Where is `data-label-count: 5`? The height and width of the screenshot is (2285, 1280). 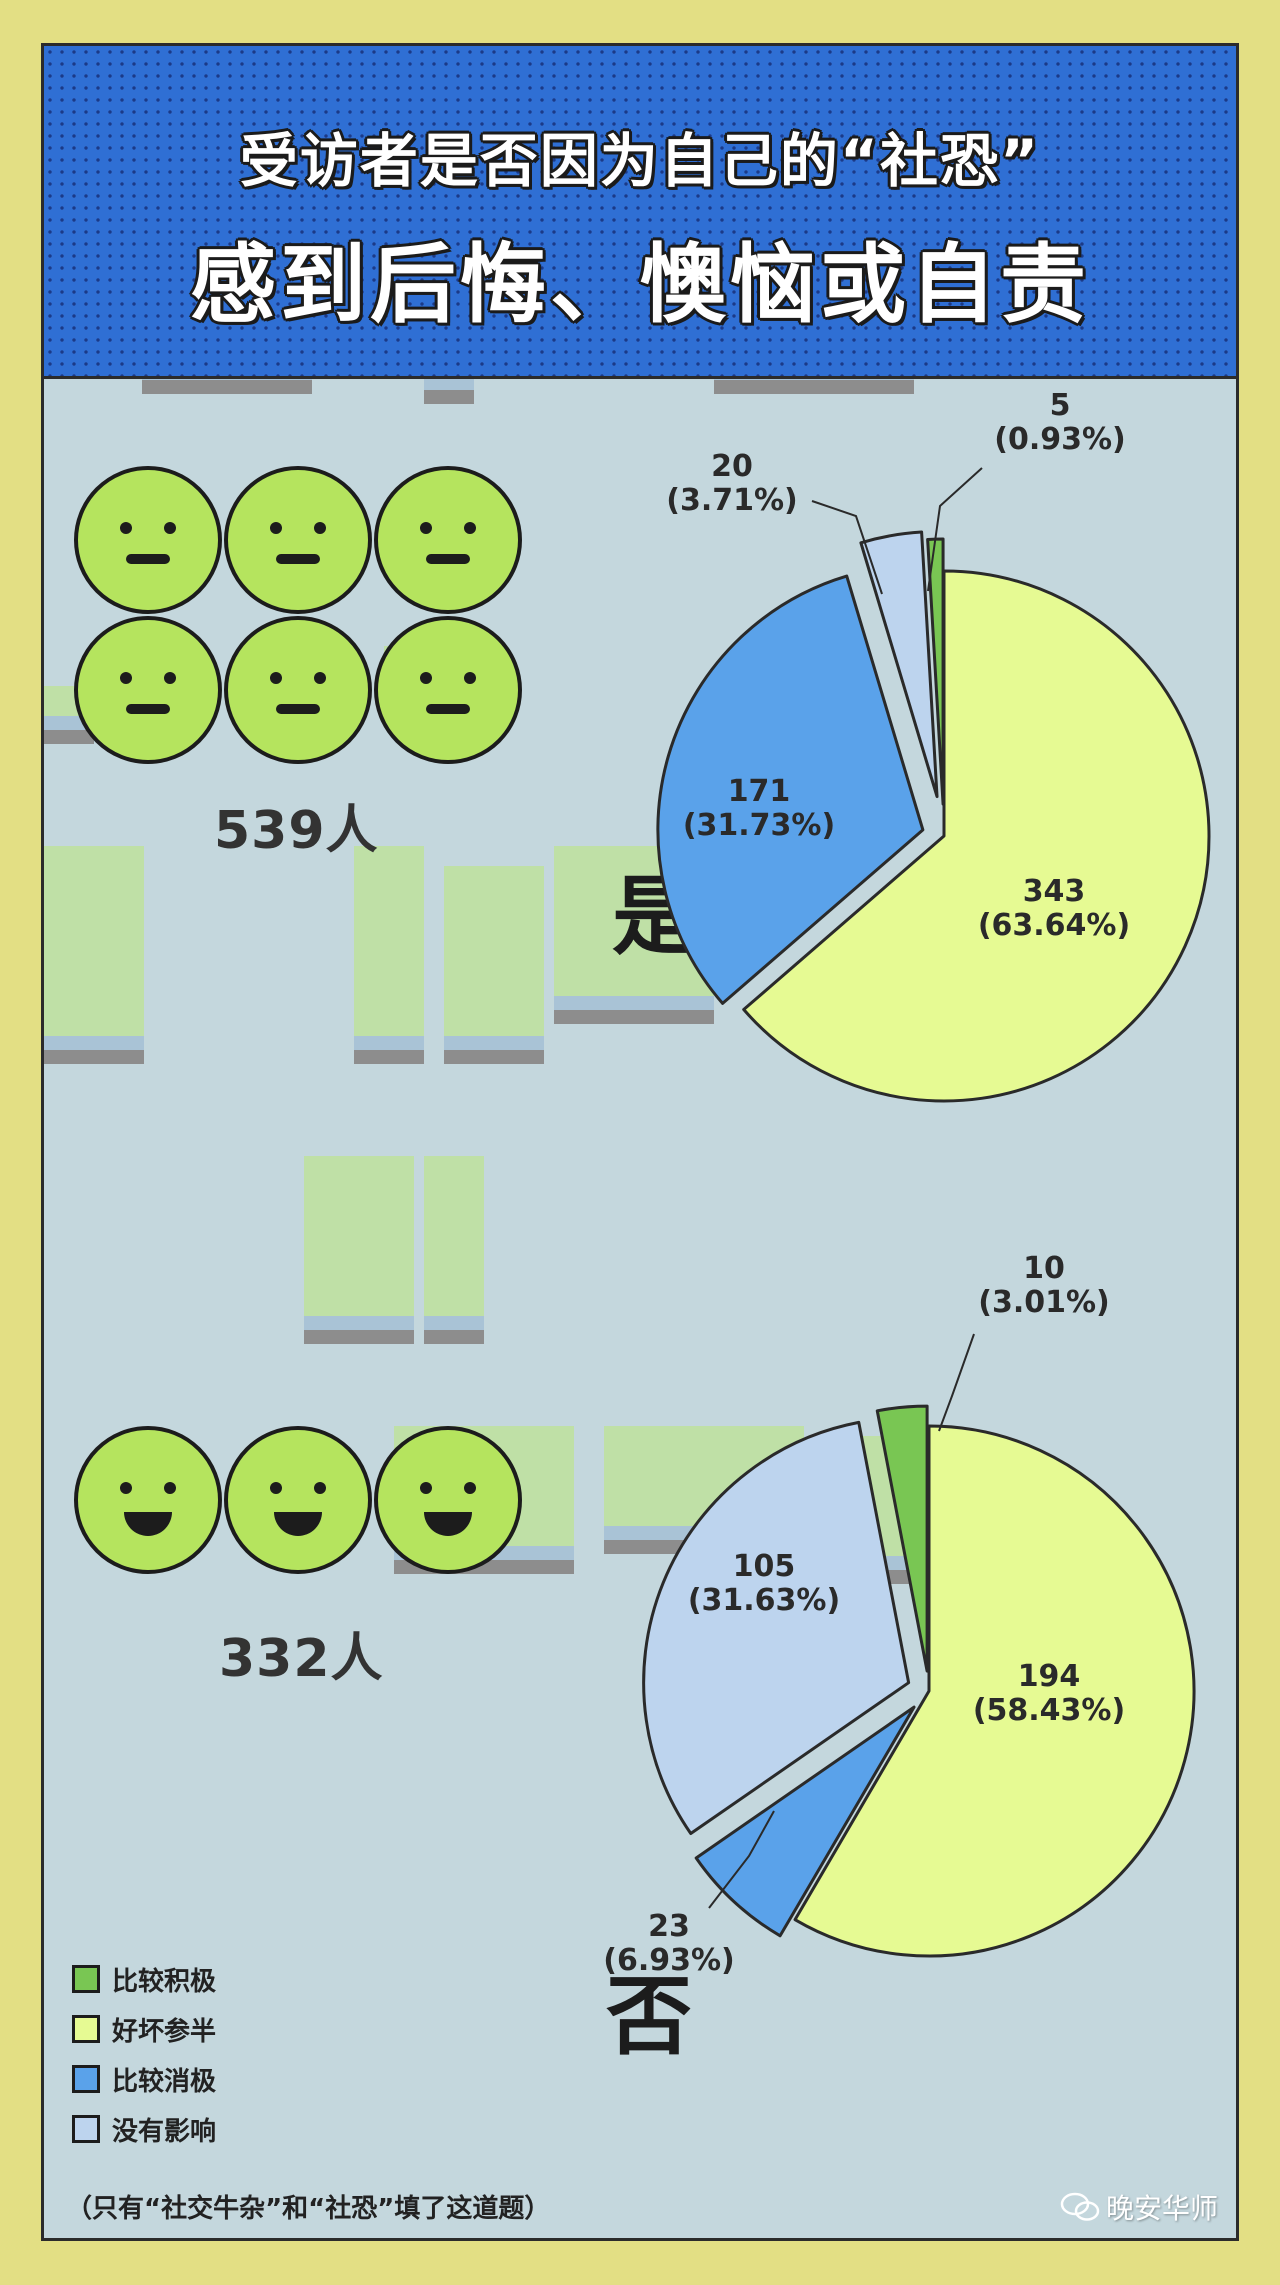
data-label-count: 5 is located at coordinates (1060, 405).